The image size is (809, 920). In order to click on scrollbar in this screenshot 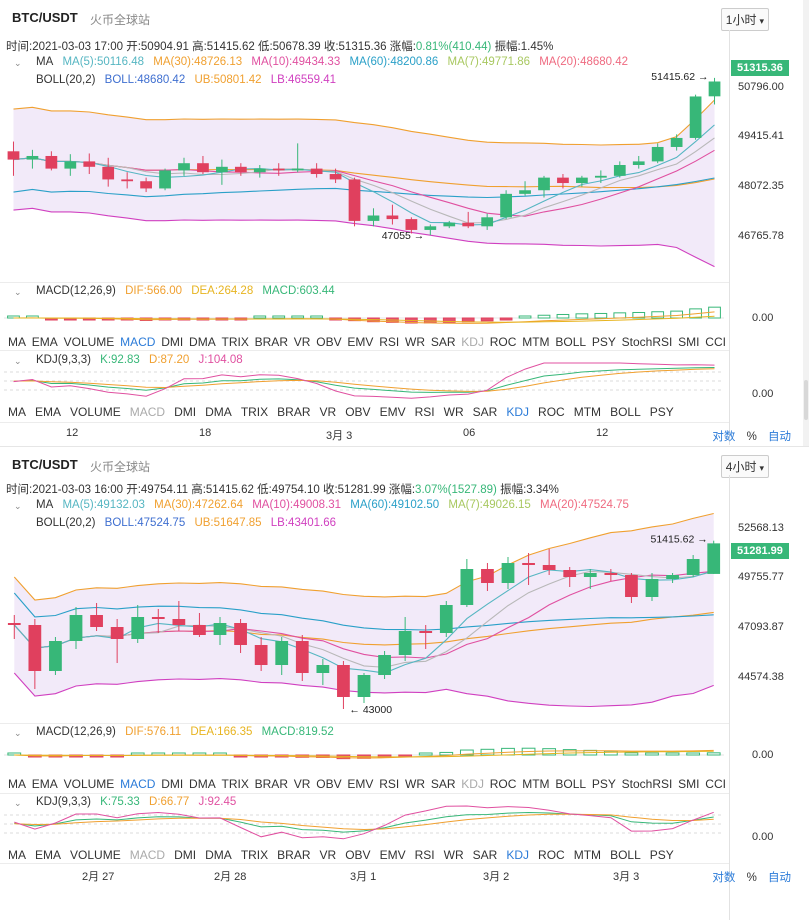, I will do `click(806, 223)`.